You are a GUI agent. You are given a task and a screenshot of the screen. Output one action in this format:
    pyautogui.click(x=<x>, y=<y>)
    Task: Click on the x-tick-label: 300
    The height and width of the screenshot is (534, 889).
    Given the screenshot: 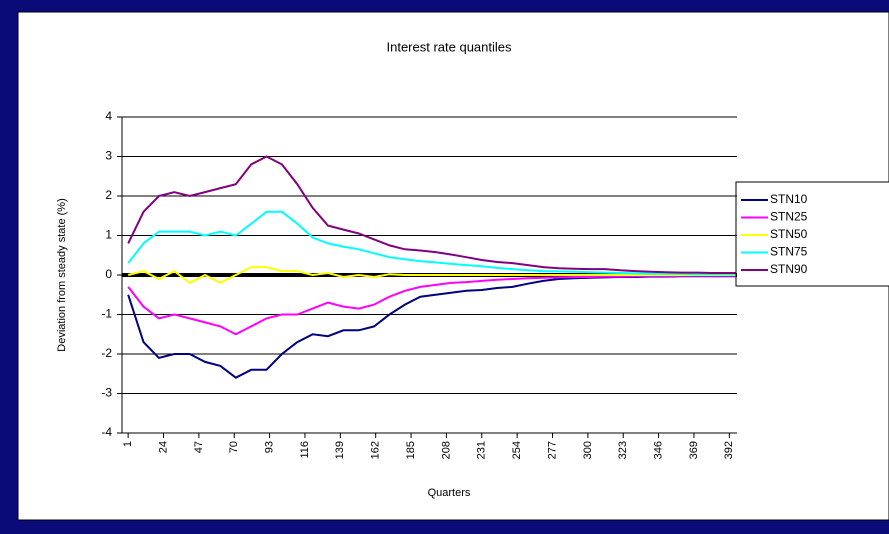 What is the action you would take?
    pyautogui.click(x=588, y=450)
    